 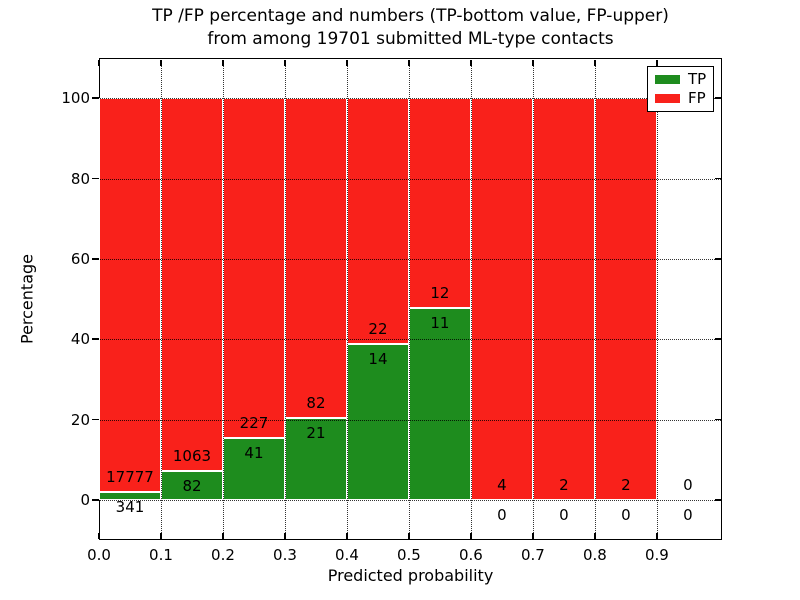 I want to click on y-tick-label: 0, so click(x=85, y=499).